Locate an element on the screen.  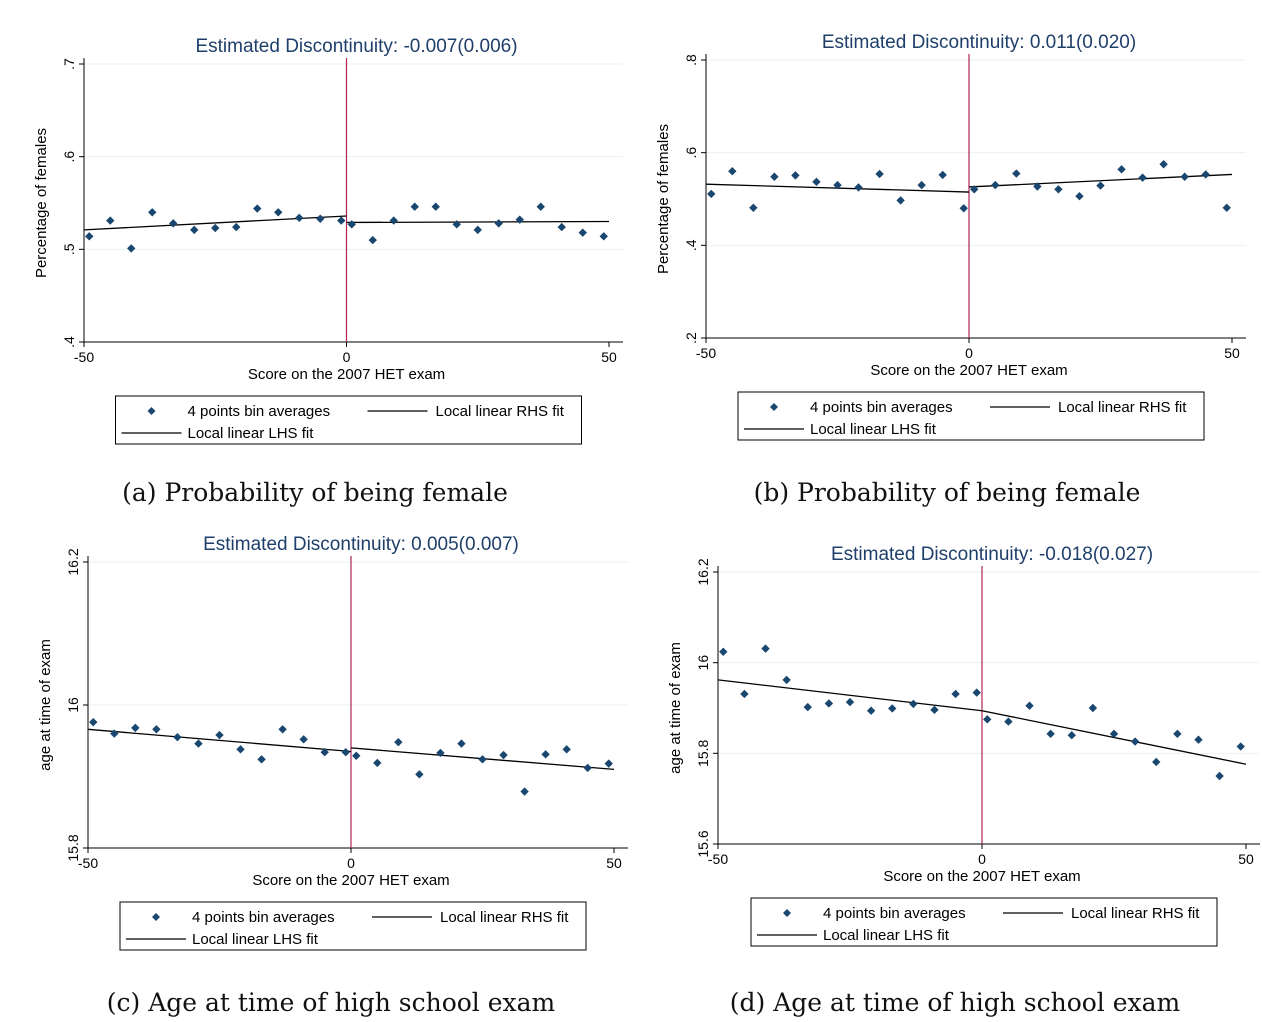
rhs-fit-line is located at coordinates (478, 222).